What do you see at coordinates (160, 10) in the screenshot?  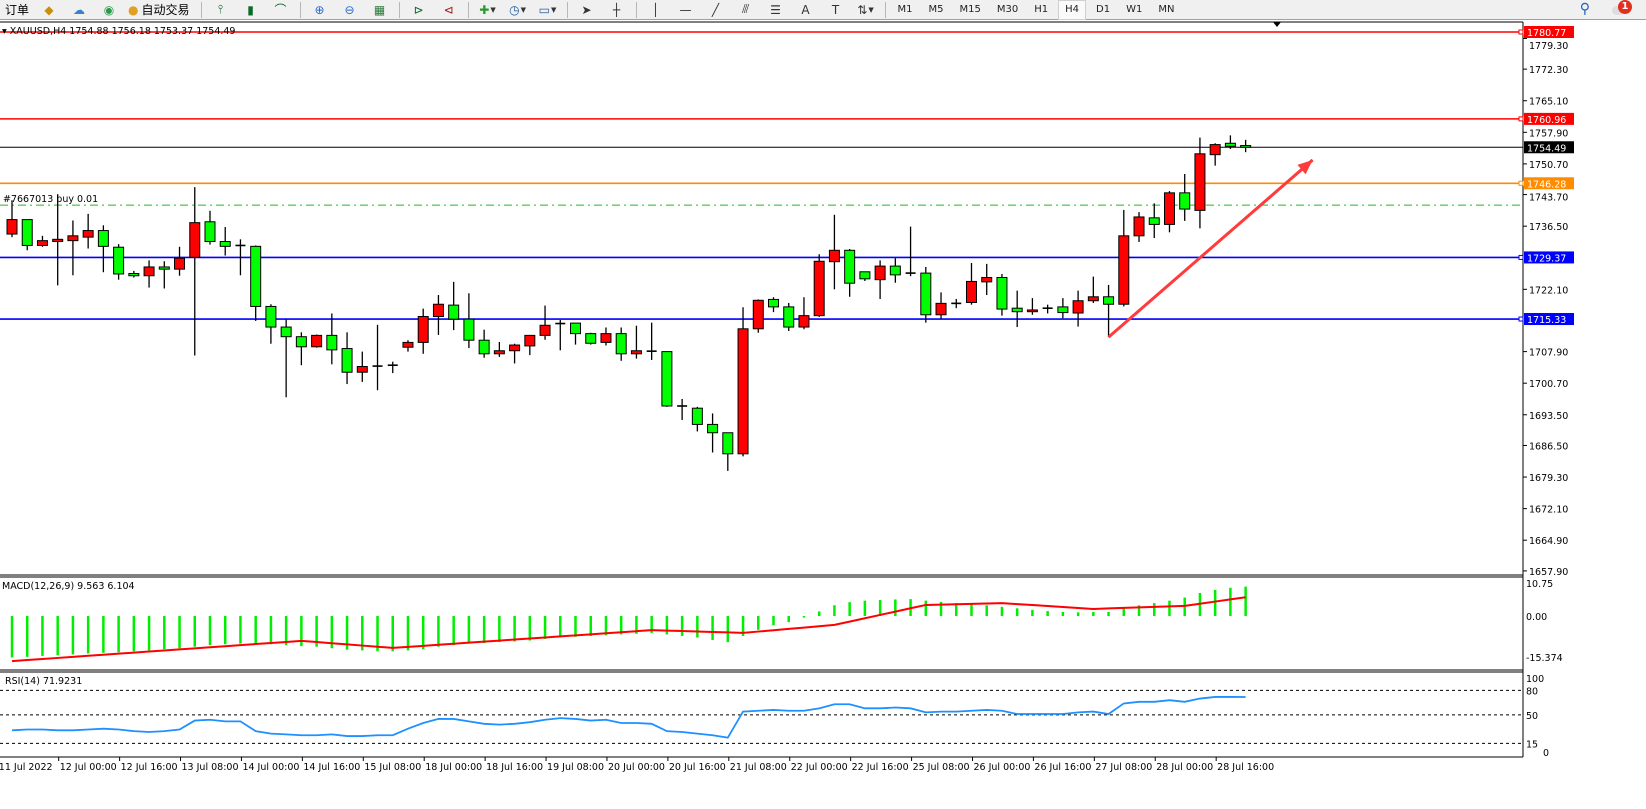 I see `autotrade-button: ● 自动交易` at bounding box center [160, 10].